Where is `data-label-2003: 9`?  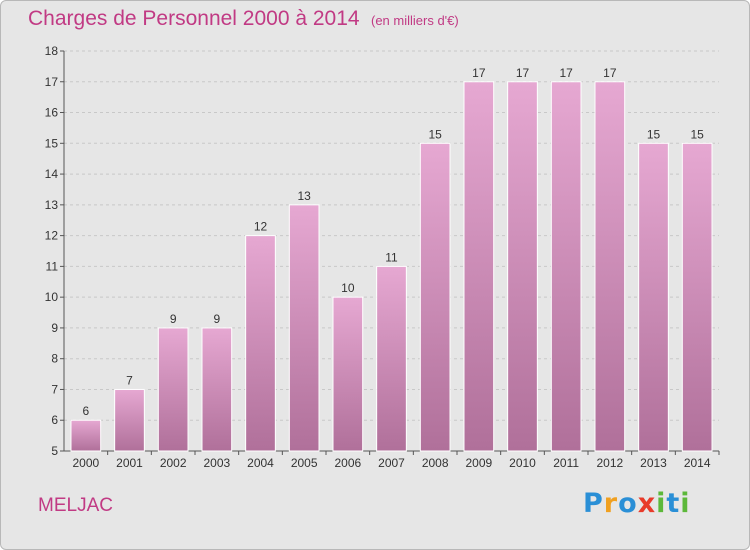
data-label-2003: 9 is located at coordinates (216, 319).